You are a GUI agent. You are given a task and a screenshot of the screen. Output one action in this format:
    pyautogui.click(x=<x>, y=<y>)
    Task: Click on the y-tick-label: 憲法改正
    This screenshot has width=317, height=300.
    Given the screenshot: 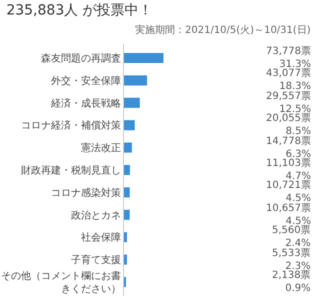 What is the action you would take?
    pyautogui.click(x=100, y=148)
    